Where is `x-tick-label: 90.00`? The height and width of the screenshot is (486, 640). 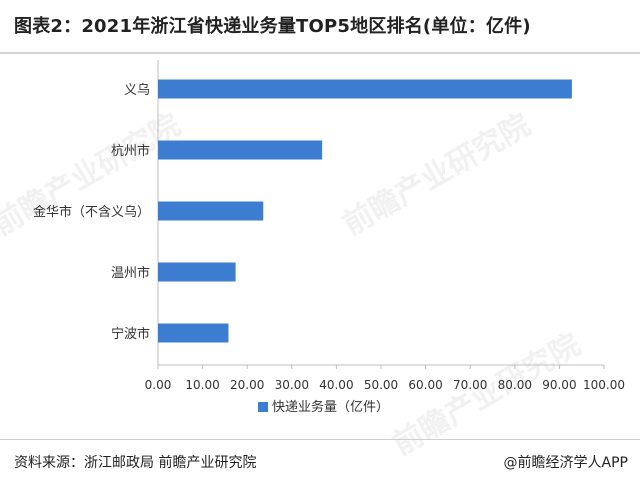
x-tick-label: 90.00 is located at coordinates (559, 385).